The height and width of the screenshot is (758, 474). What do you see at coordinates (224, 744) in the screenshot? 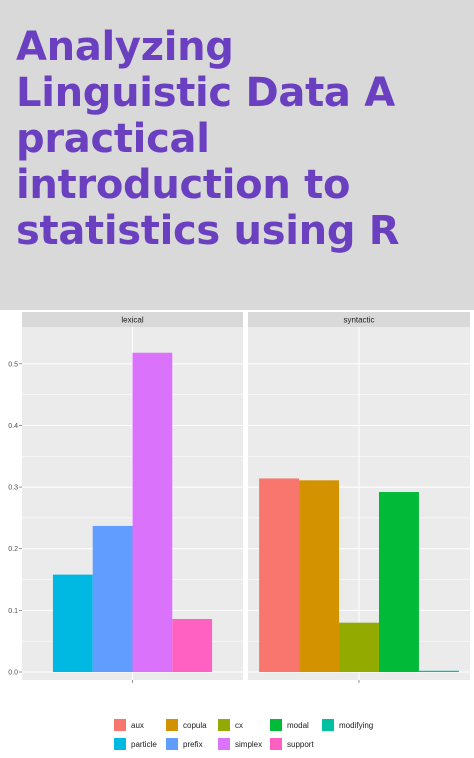
I see `legend-key-simplex` at bounding box center [224, 744].